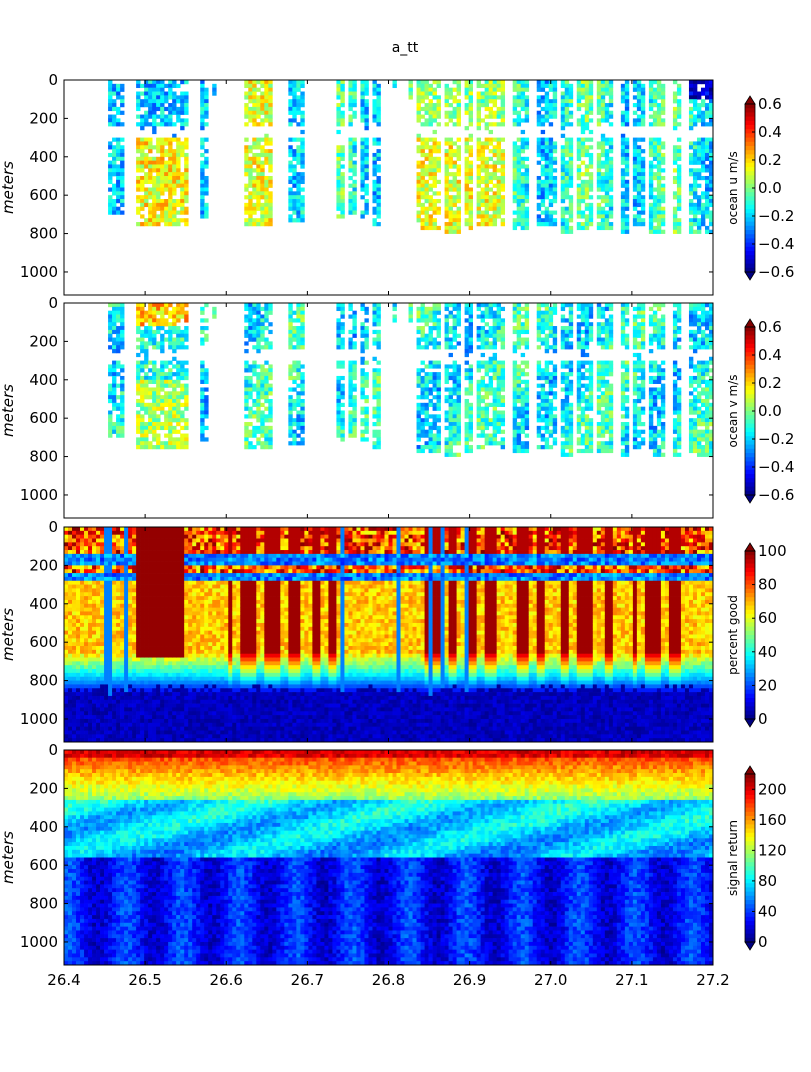  Describe the element at coordinates (770, 104) in the screenshot. I see `colorbar-tick-label: 0.6` at that location.